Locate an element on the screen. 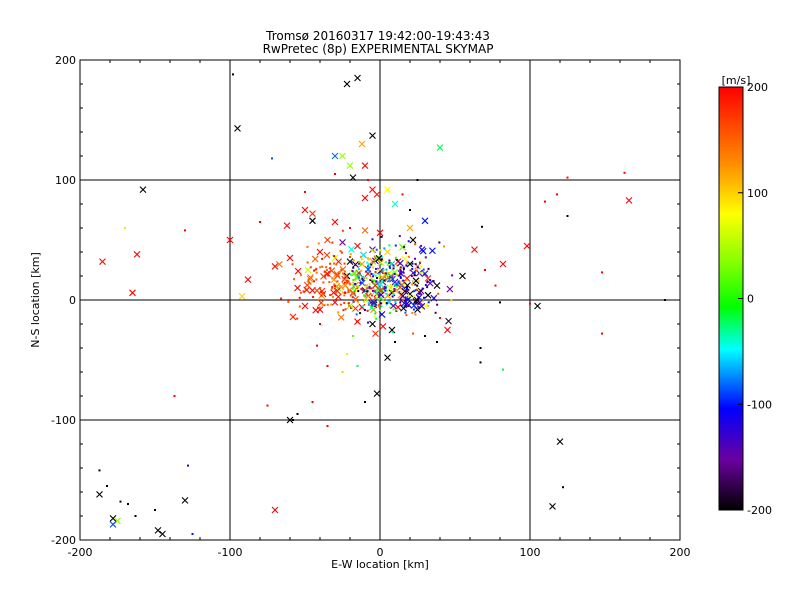 This screenshot has height=604, width=800. y-tick-label: -200 is located at coordinates (63, 540).